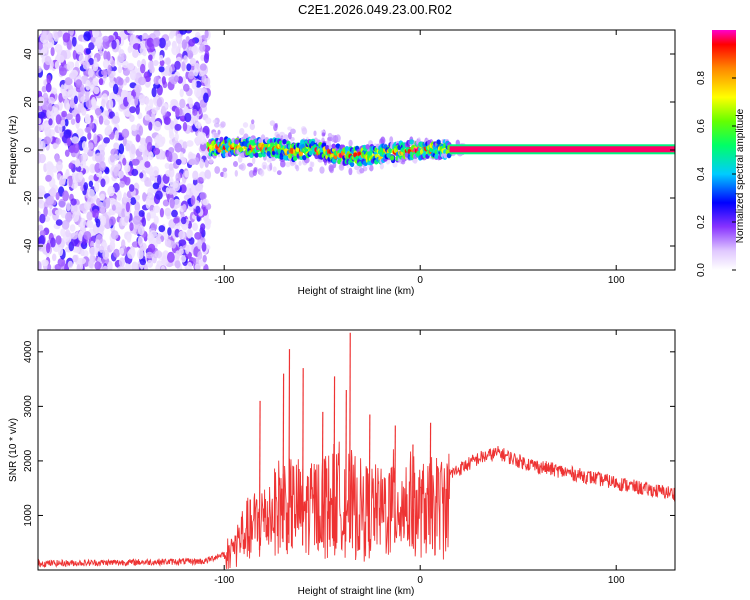  I want to click on colorbar-tick-label: 0.0, so click(701, 270).